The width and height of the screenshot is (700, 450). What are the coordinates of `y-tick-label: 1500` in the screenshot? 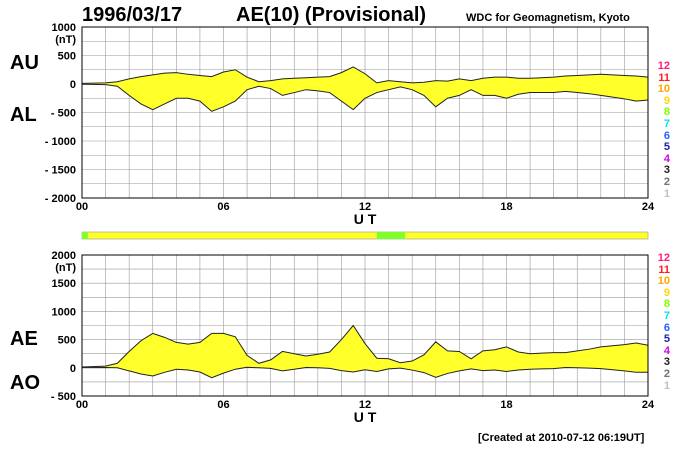 It's located at (64, 284).